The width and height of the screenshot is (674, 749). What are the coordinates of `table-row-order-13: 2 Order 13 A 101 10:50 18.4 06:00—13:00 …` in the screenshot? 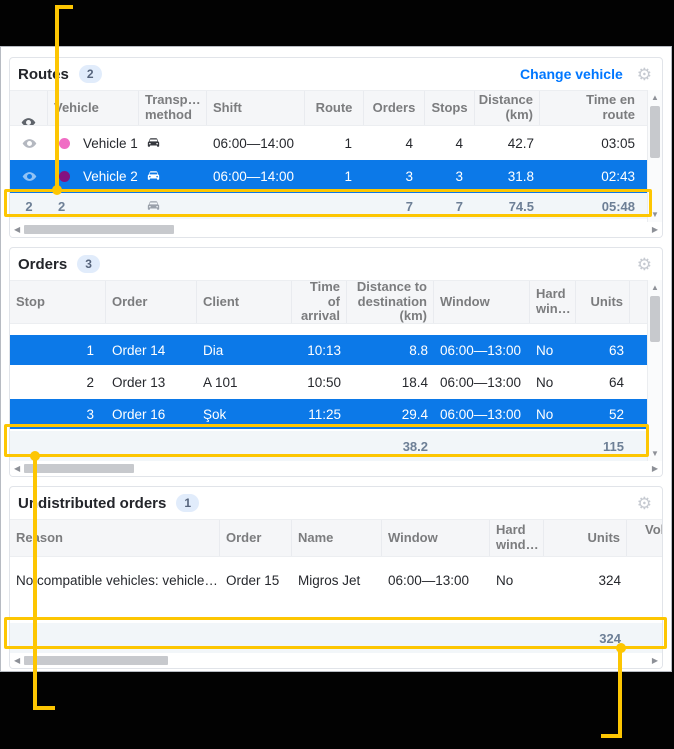 It's located at (328, 382).